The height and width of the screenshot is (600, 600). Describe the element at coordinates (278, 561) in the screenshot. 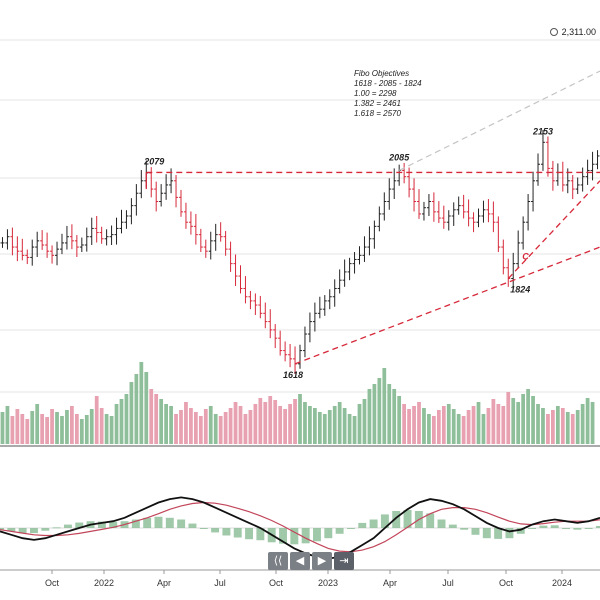

I see `rewind-button: ⟨⟨` at that location.